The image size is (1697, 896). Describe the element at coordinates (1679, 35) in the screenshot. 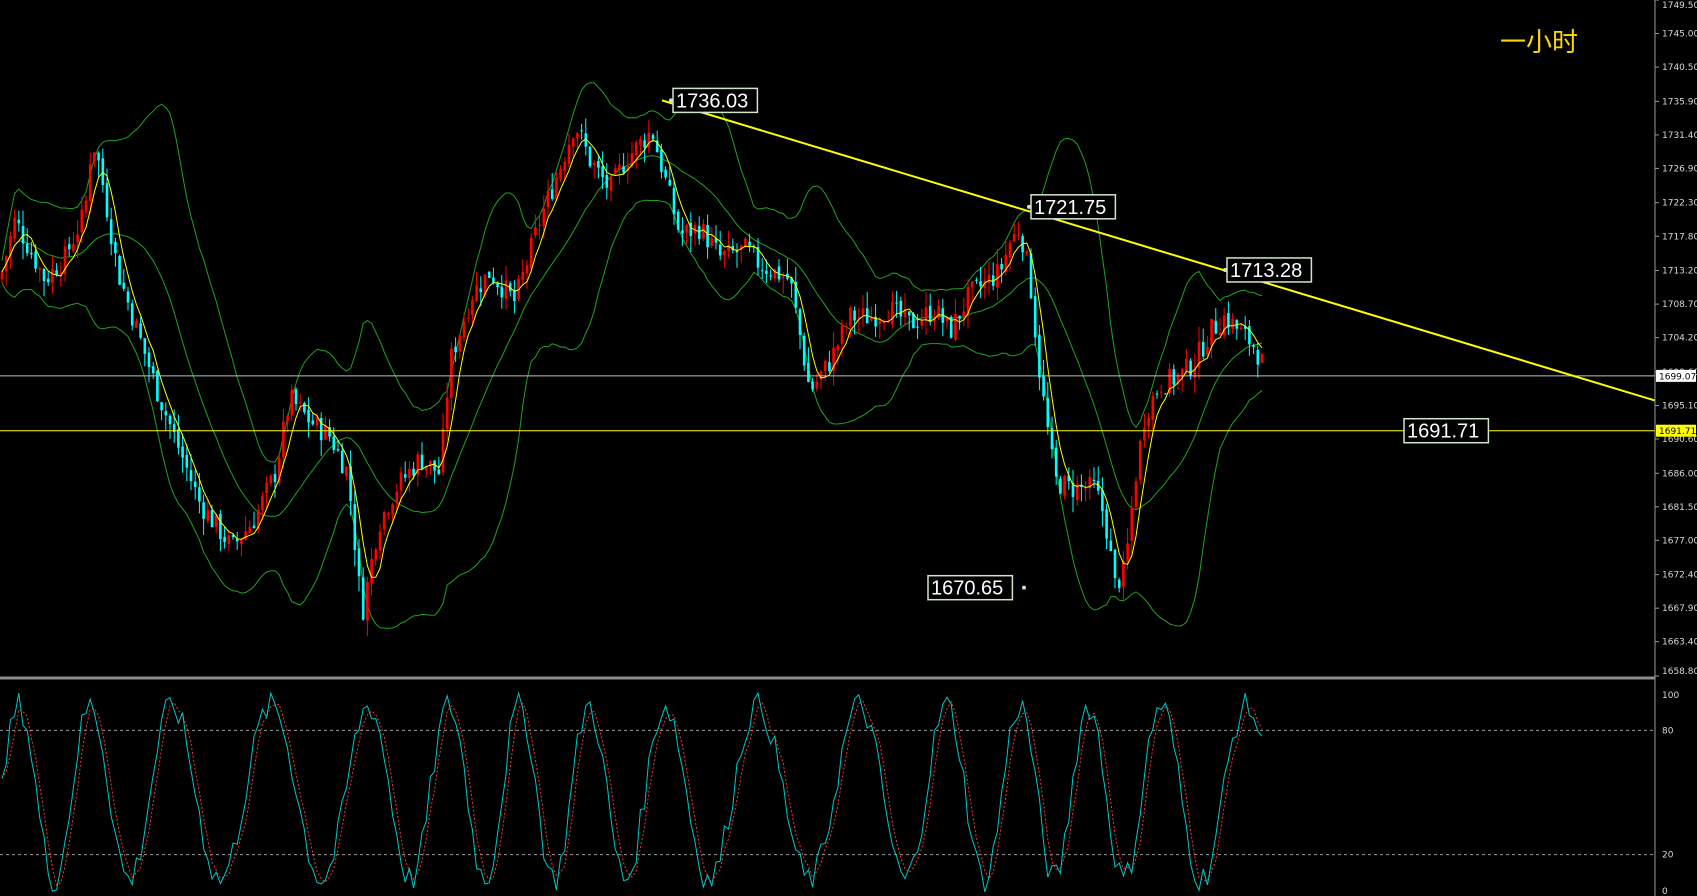

I see `price-tick-label: 1745.00` at that location.